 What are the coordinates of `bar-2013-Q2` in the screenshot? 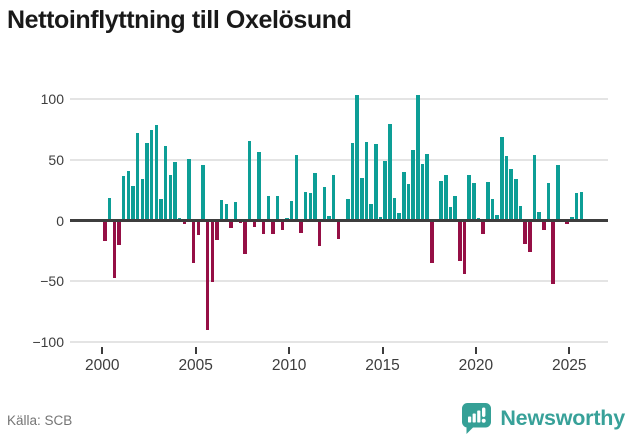 It's located at (352, 182).